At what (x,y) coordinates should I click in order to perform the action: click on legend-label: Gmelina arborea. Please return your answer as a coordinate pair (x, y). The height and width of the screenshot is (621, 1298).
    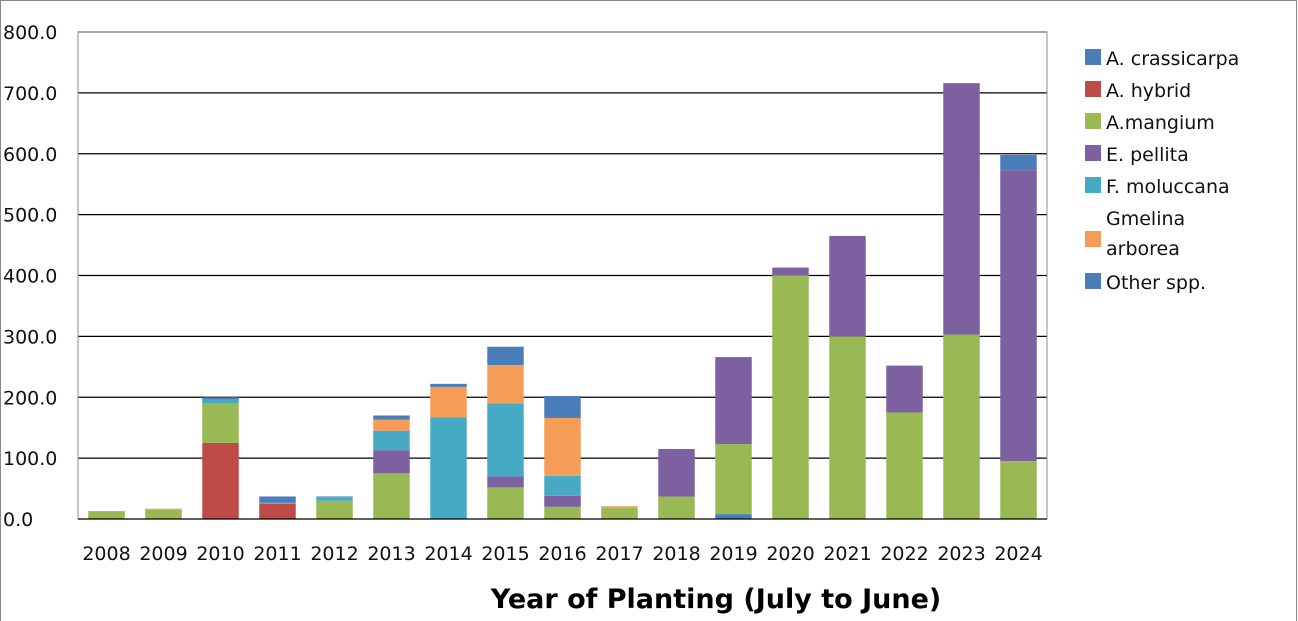
    Looking at the image, I should click on (1145, 234).